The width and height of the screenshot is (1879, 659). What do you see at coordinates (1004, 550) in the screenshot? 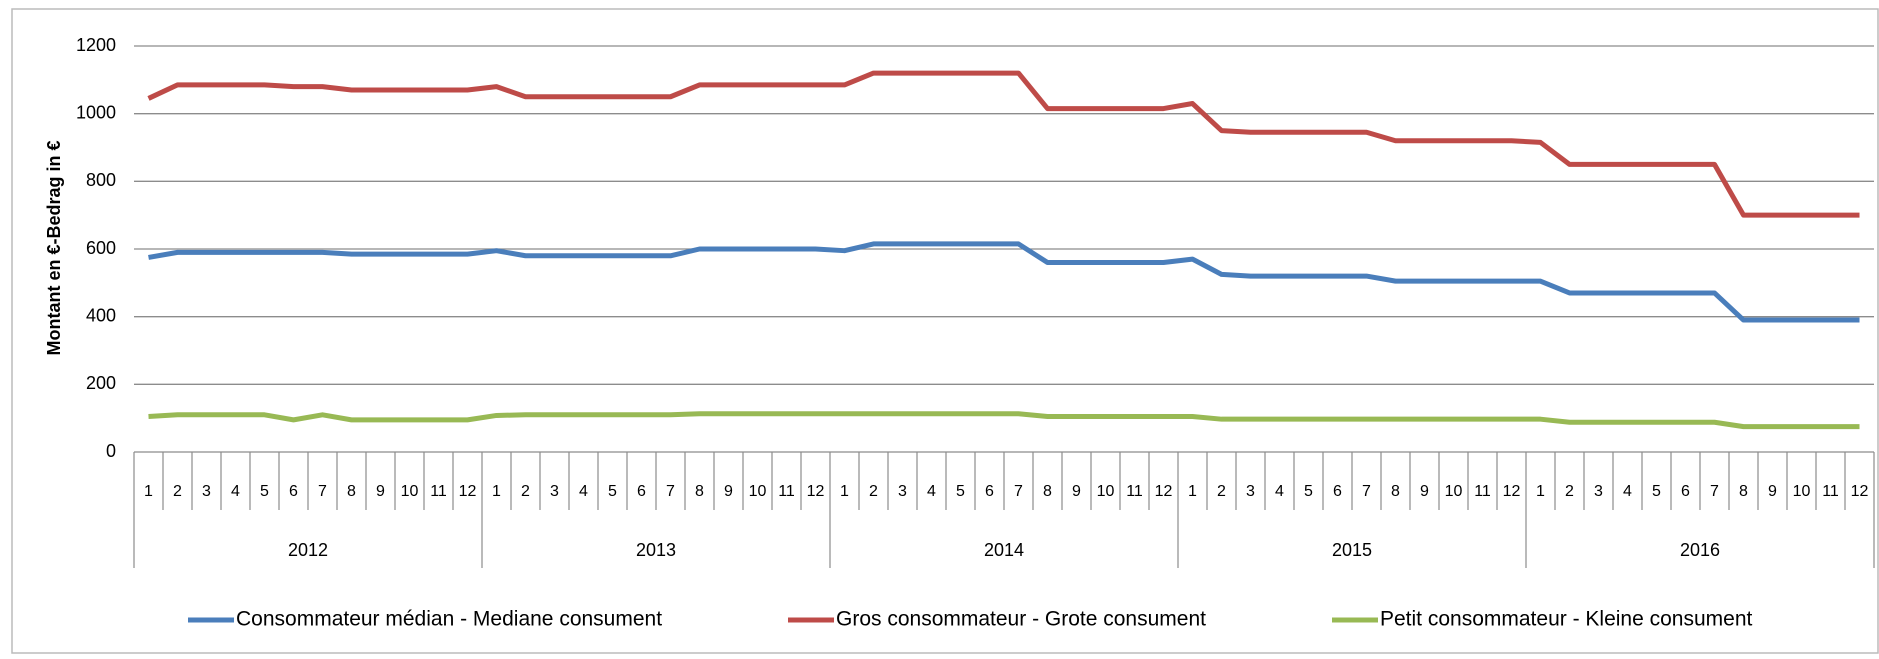
I see `x-group-label: 2014` at bounding box center [1004, 550].